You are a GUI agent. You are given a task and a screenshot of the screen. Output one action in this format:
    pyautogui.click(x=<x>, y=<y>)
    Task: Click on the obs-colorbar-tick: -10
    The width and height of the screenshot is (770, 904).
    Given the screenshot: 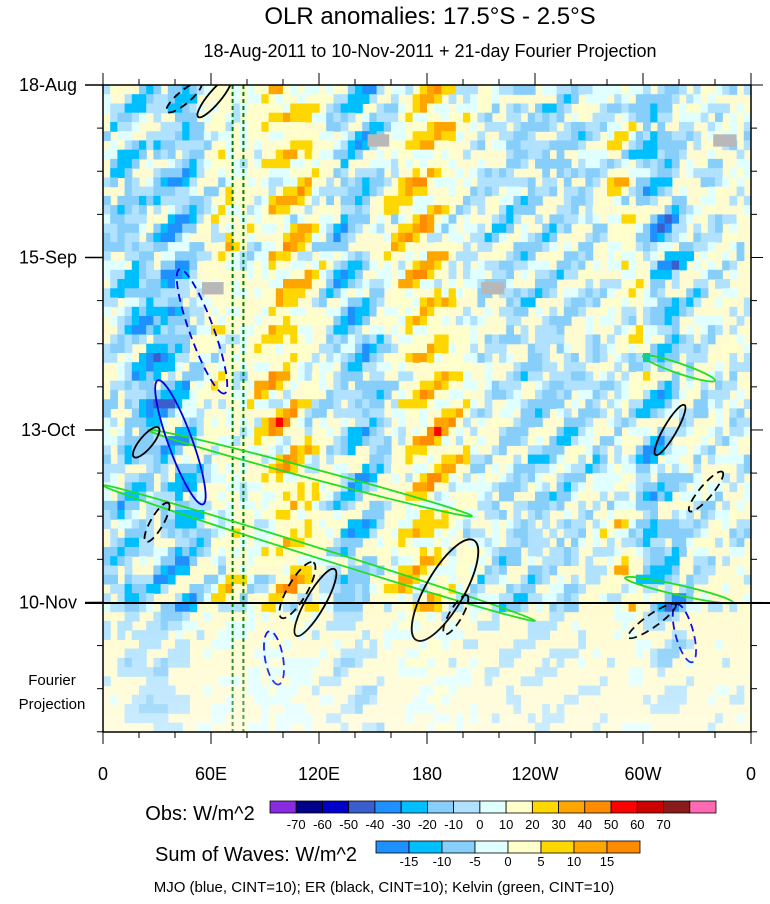 What is the action you would take?
    pyautogui.click(x=453, y=824)
    